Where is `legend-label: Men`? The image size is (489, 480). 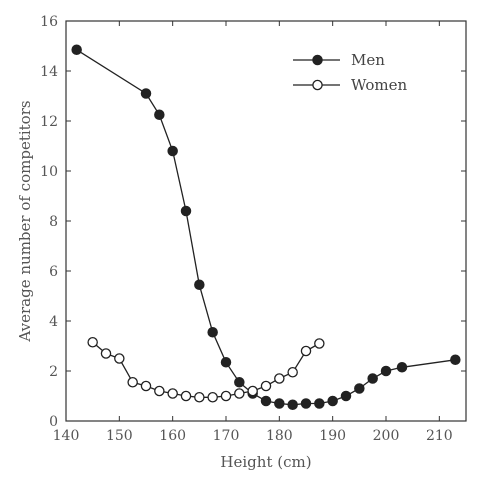
legend-label: Men is located at coordinates (368, 60).